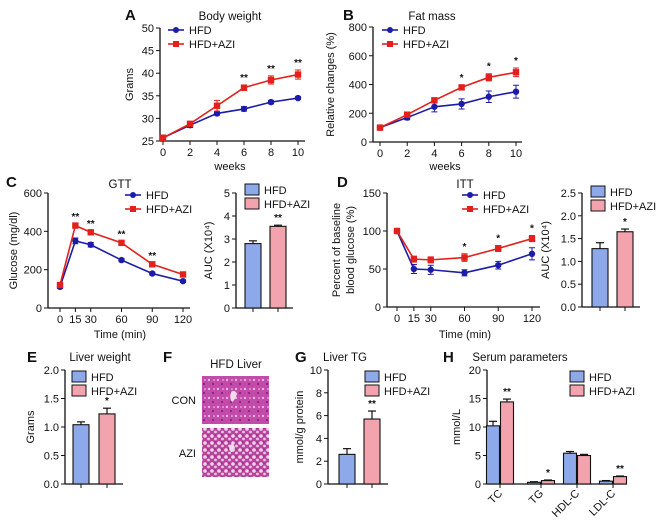 This screenshot has width=667, height=531. I want to click on y-tick-label: 25, so click(148, 142).